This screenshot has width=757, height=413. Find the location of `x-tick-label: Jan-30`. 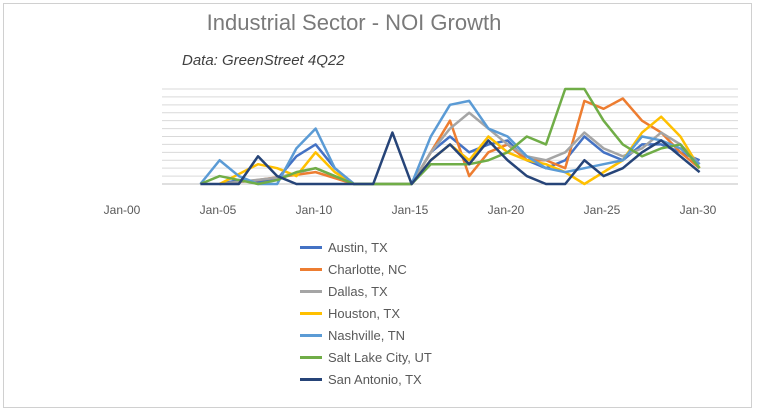

x-tick-label: Jan-30 is located at coordinates (698, 210).